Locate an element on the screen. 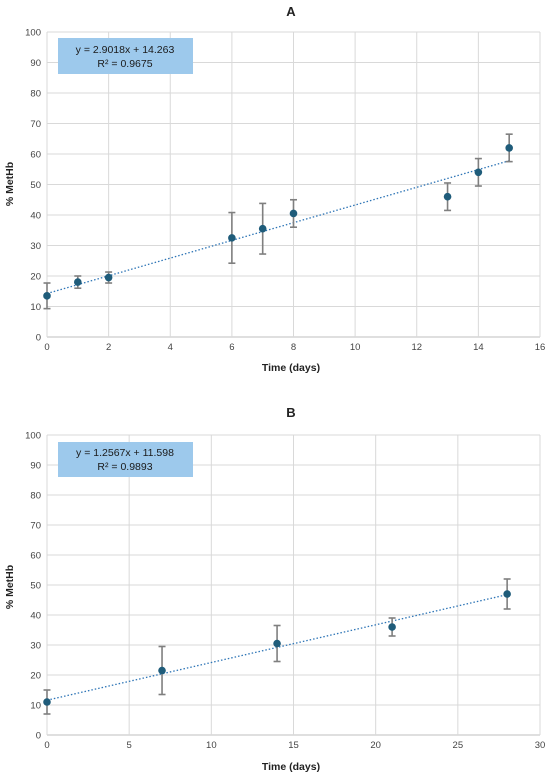 The width and height of the screenshot is (550, 782). chart-b-y-ticks: 0 10 20 30 40 50 60 70 80 90 100 is located at coordinates (33, 586).